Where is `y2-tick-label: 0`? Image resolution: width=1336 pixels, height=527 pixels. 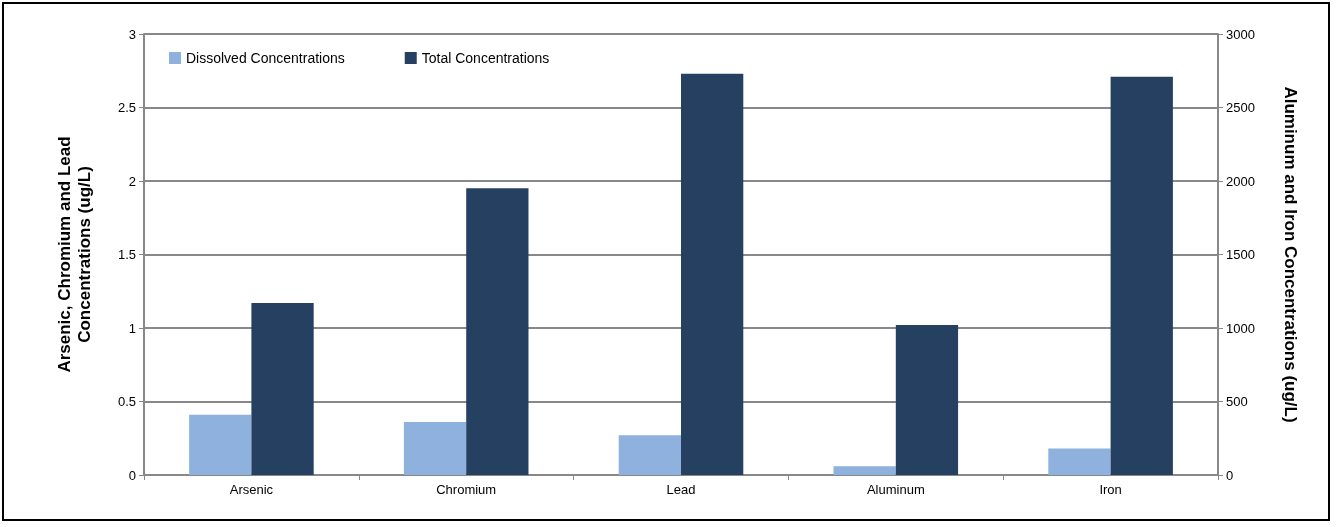
y2-tick-label: 0 is located at coordinates (1230, 475).